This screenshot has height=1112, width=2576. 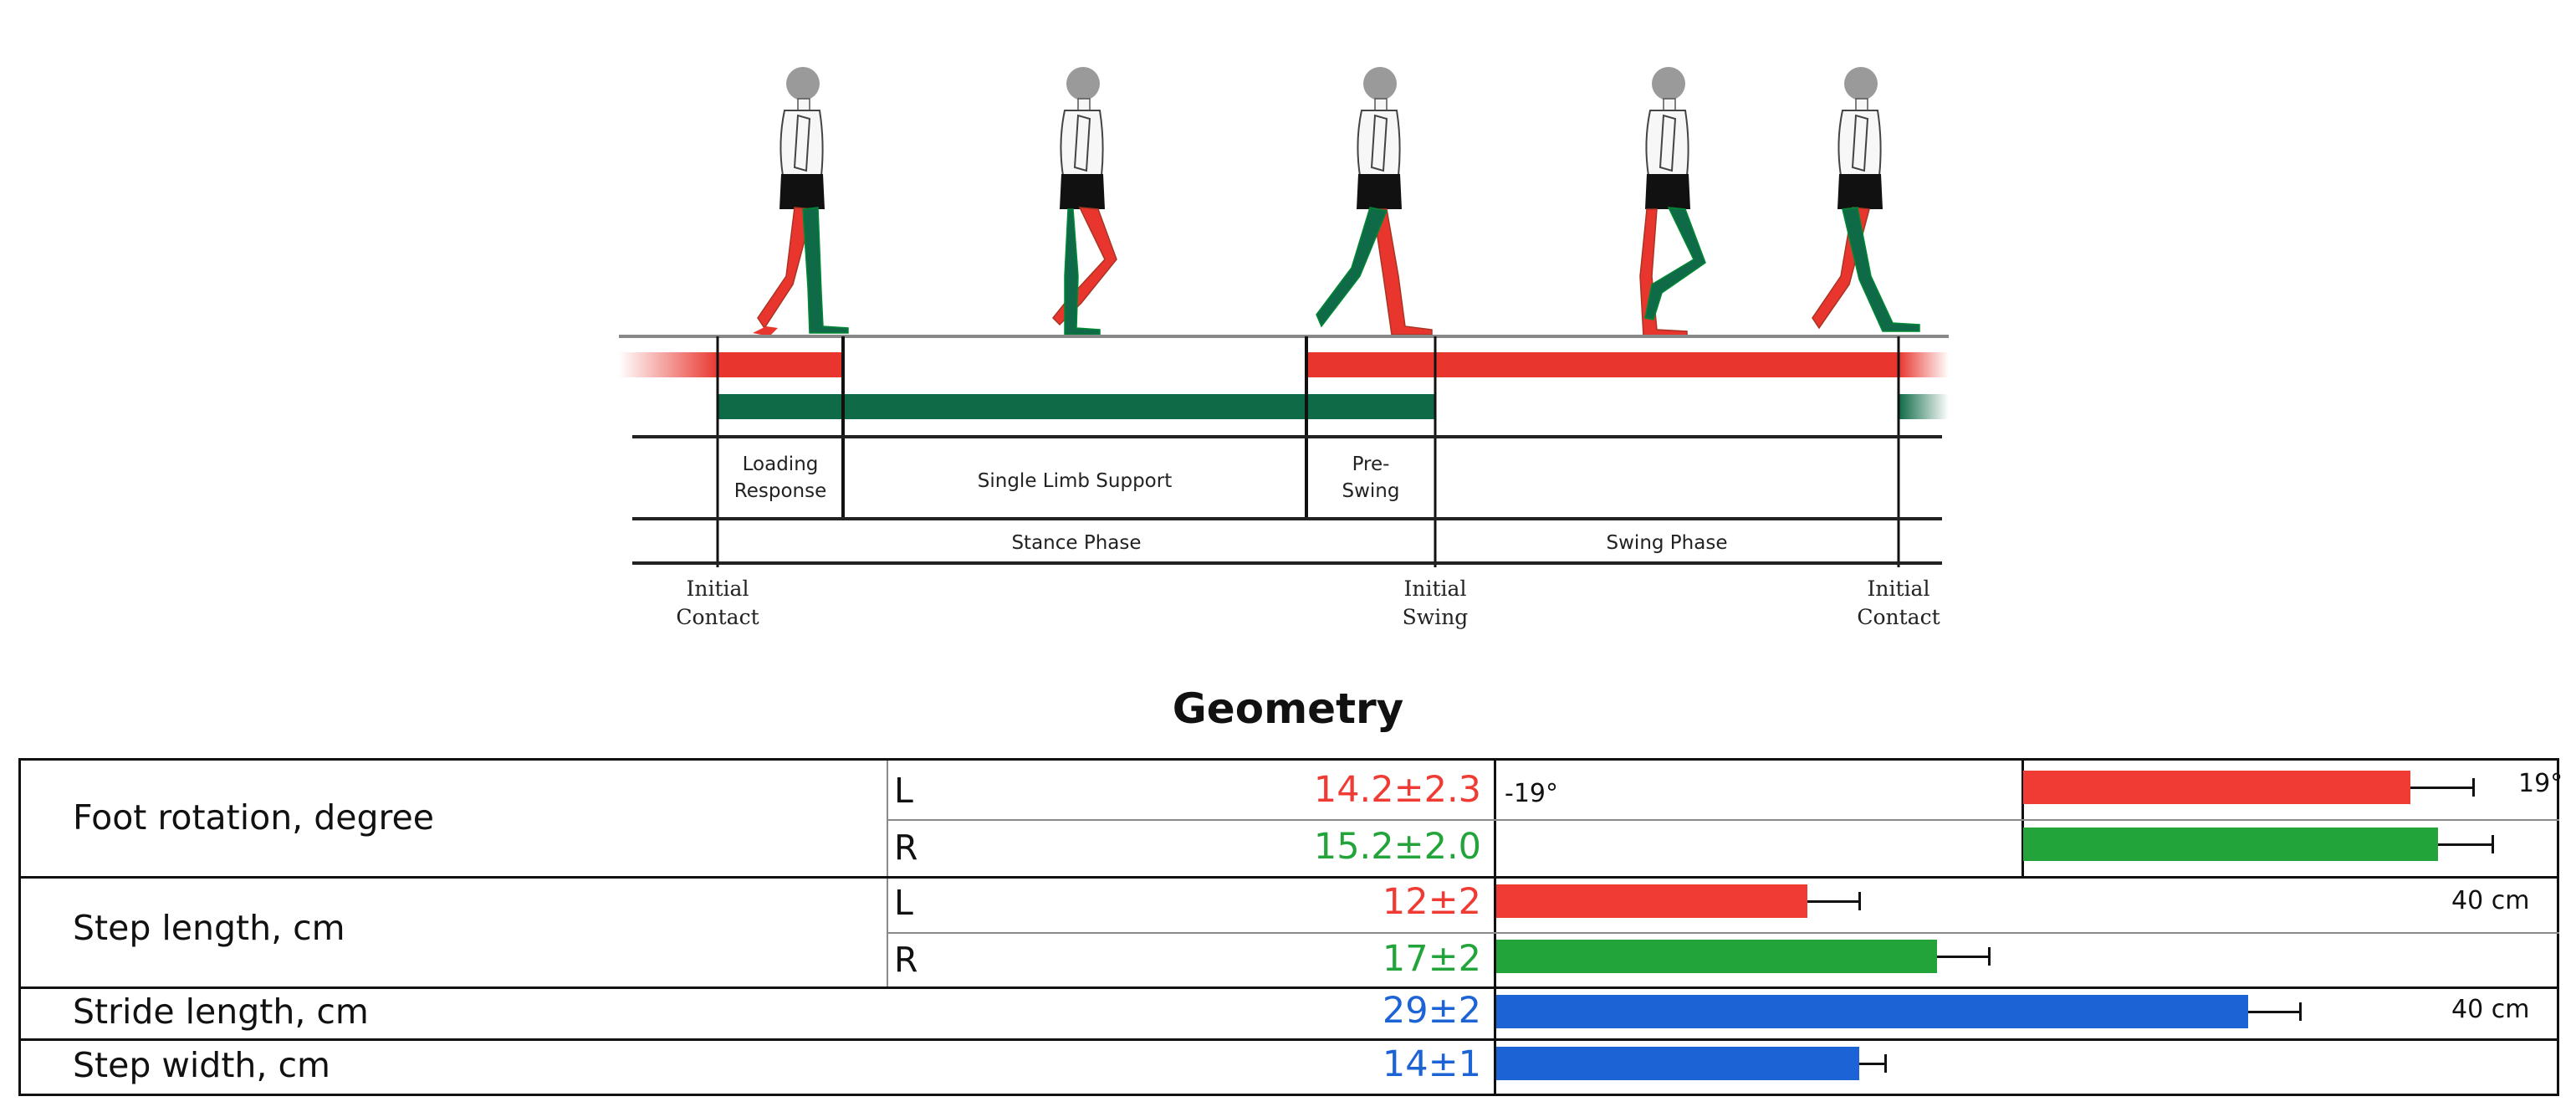 What do you see at coordinates (1435, 588) in the screenshot?
I see `initial-swing-label-1: Initial` at bounding box center [1435, 588].